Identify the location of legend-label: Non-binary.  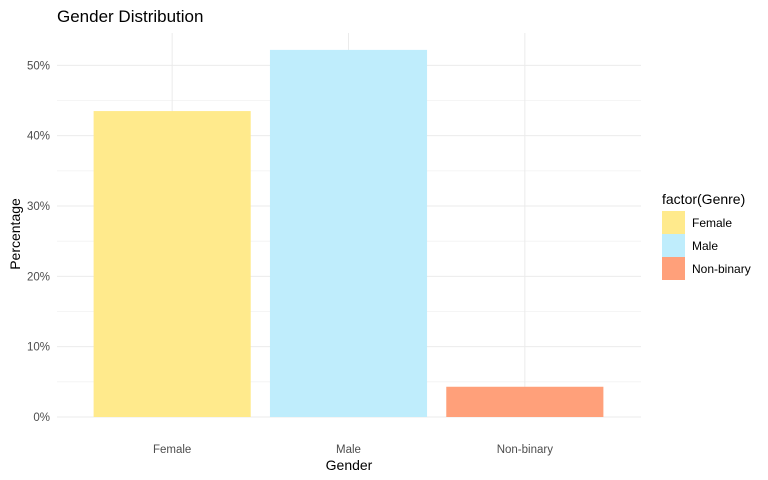
(721, 269).